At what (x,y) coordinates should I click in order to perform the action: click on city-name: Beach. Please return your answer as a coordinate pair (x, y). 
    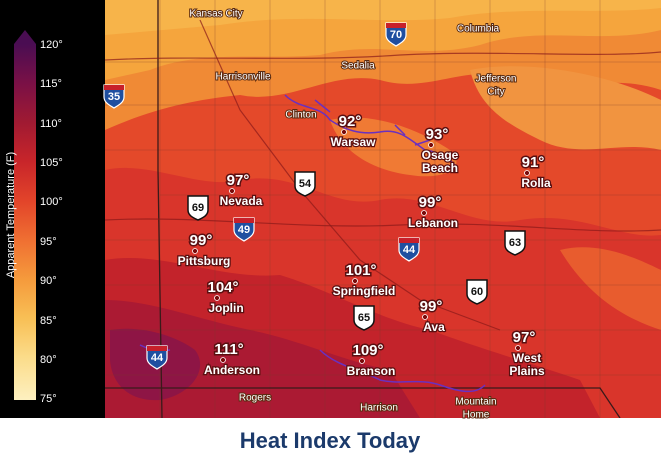
    Looking at the image, I should click on (440, 168).